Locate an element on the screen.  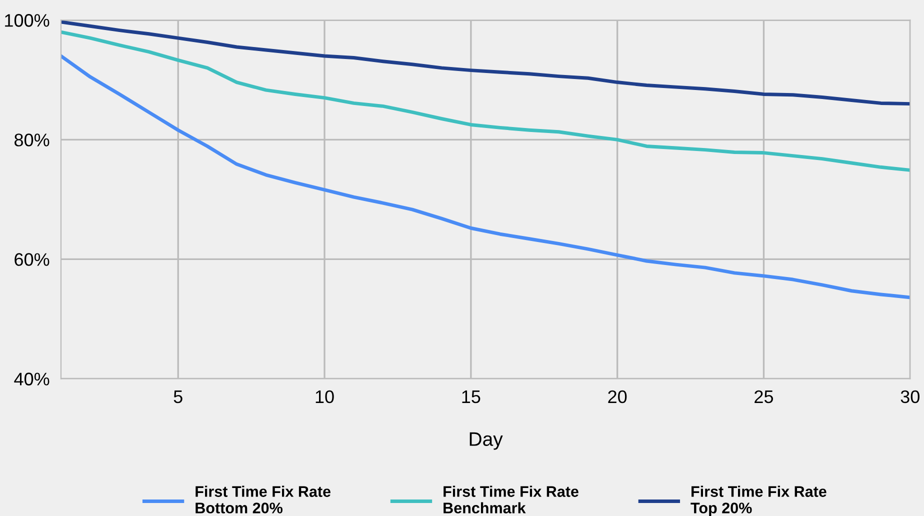
y-tick-label: 100% is located at coordinates (27, 20).